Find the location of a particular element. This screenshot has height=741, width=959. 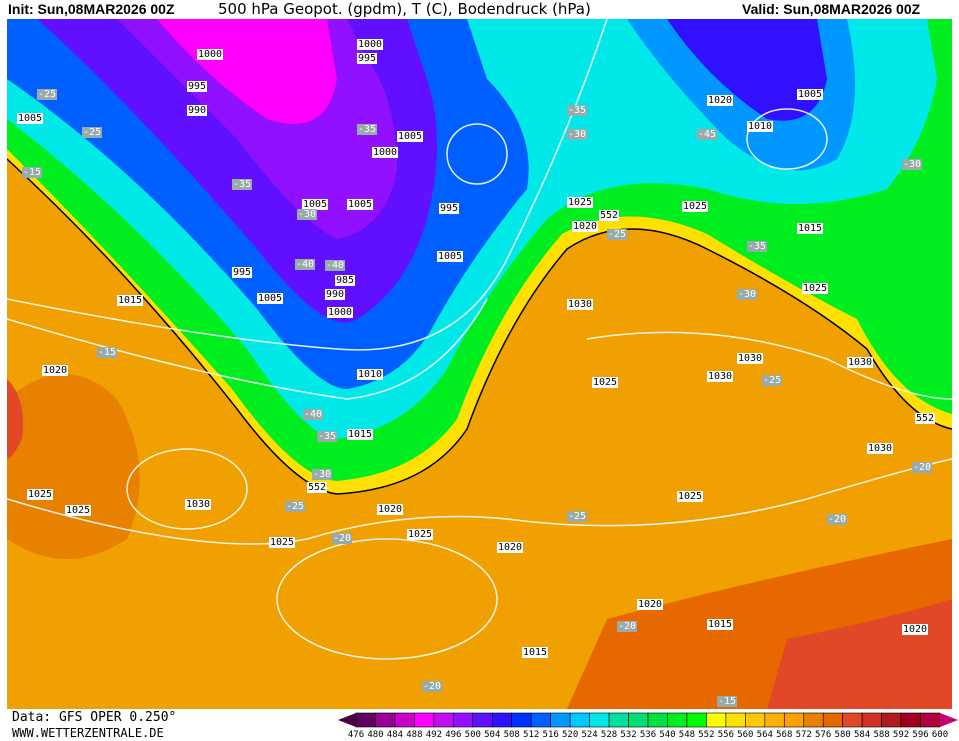

scale-tick-label: 520 is located at coordinates (570, 735).